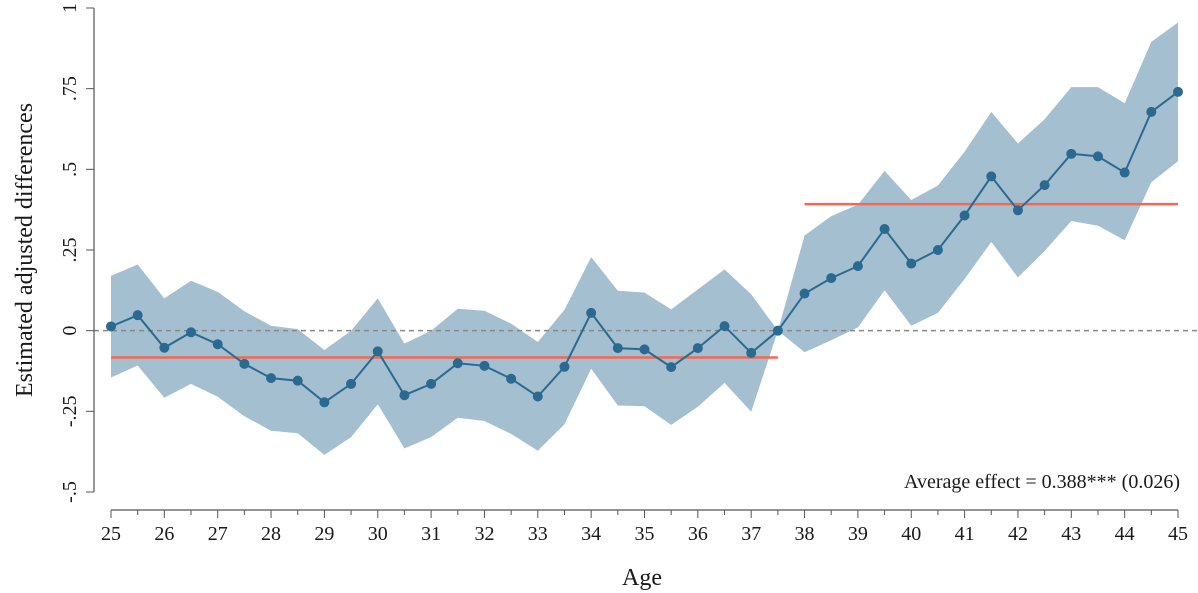  What do you see at coordinates (378, 534) in the screenshot?
I see `x-tick-label: 30` at bounding box center [378, 534].